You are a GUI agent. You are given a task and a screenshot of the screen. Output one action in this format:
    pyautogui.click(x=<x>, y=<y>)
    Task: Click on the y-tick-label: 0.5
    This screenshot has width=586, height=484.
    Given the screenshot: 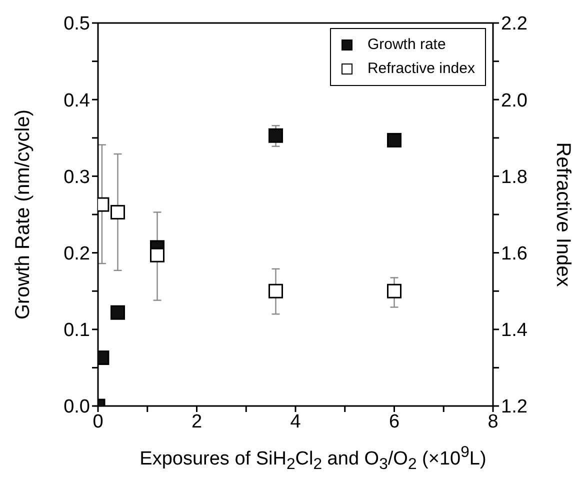 What is the action you would take?
    pyautogui.click(x=77, y=24)
    